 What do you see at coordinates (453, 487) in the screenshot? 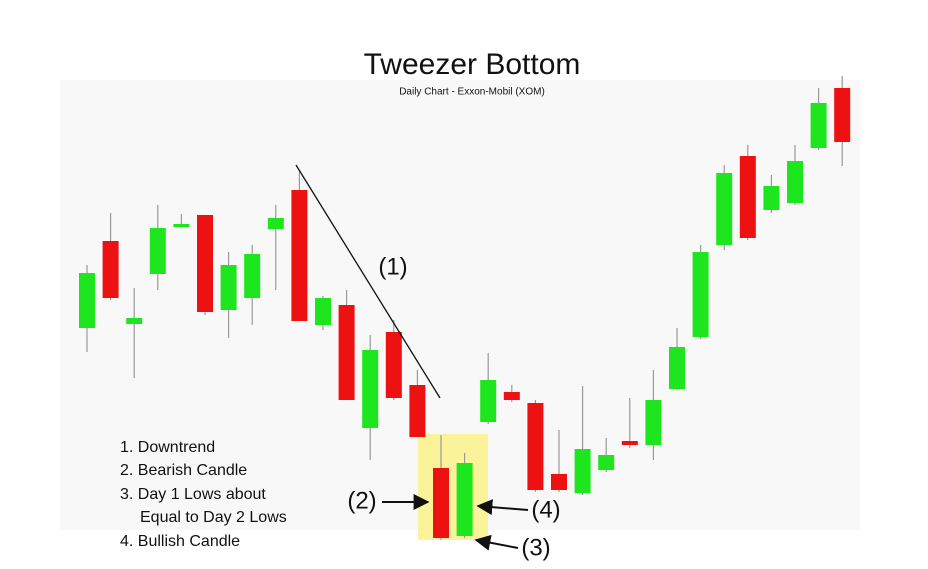
I see `highlight-box` at bounding box center [453, 487].